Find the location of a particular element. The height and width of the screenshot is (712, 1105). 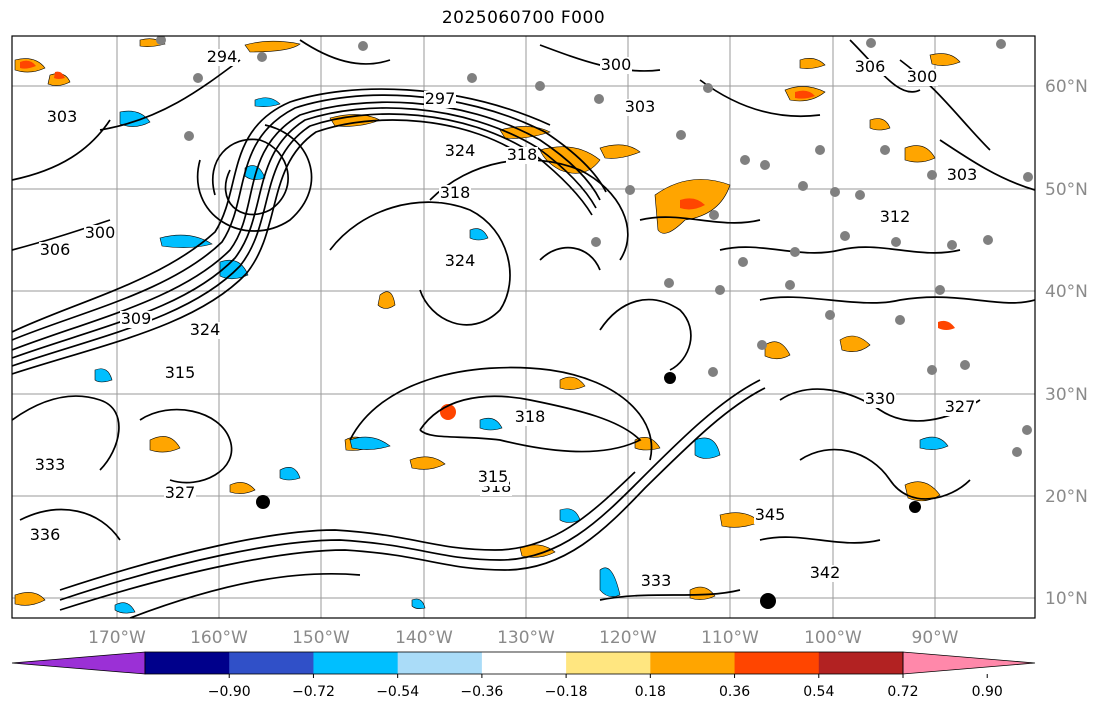

colorbar-tick-label: −0.90 is located at coordinates (229, 692).